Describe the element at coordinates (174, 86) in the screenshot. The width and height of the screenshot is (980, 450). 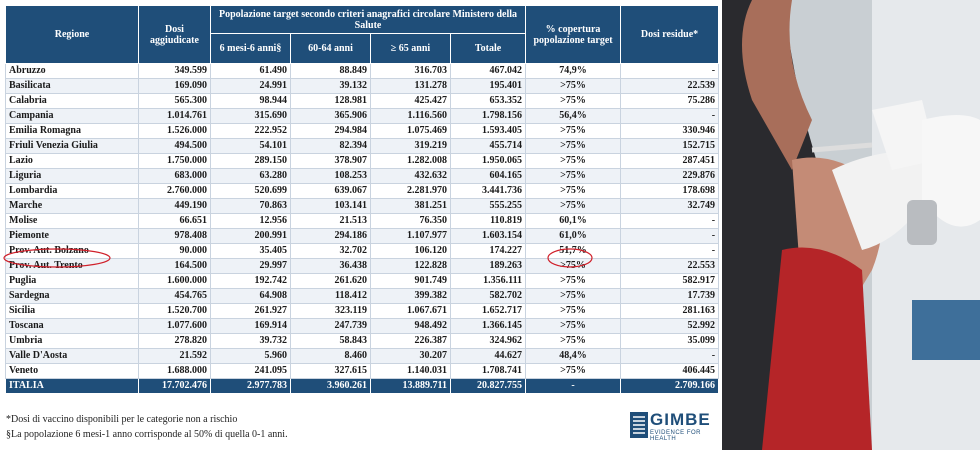
I see `value-cell: 169.090` at that location.